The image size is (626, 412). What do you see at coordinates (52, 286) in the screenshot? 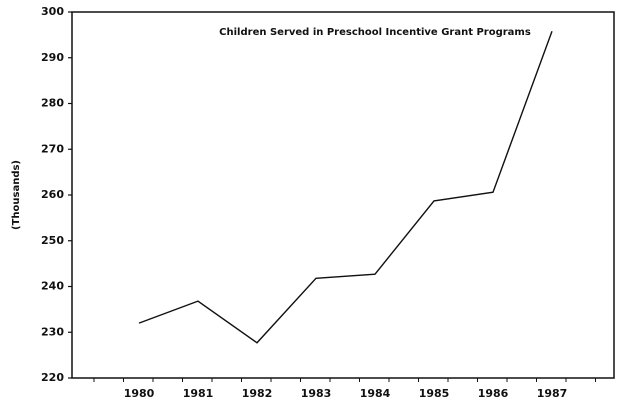
I see `y-tick-label: 240` at bounding box center [52, 286].